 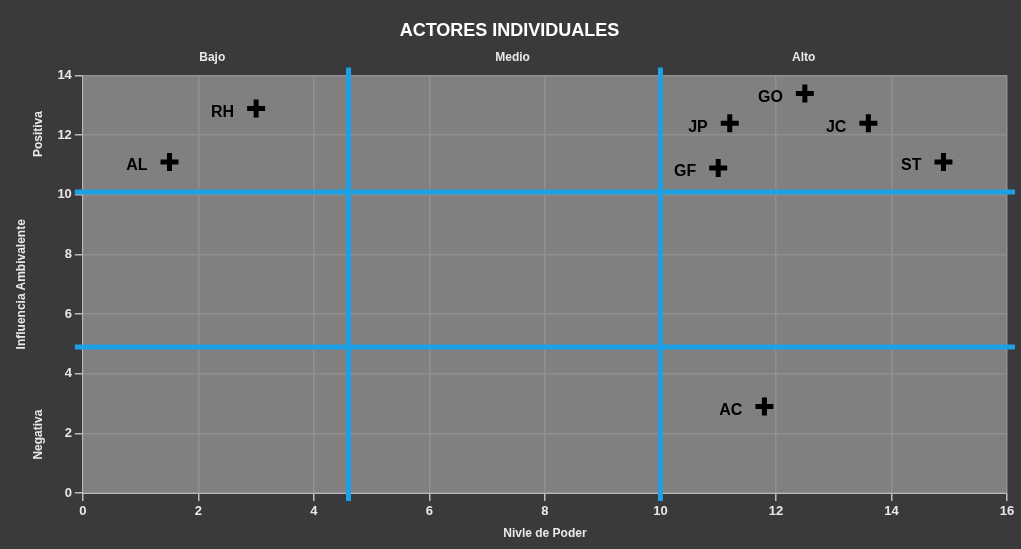 What do you see at coordinates (660, 511) in the screenshot?
I see `x-tick-label: 10` at bounding box center [660, 511].